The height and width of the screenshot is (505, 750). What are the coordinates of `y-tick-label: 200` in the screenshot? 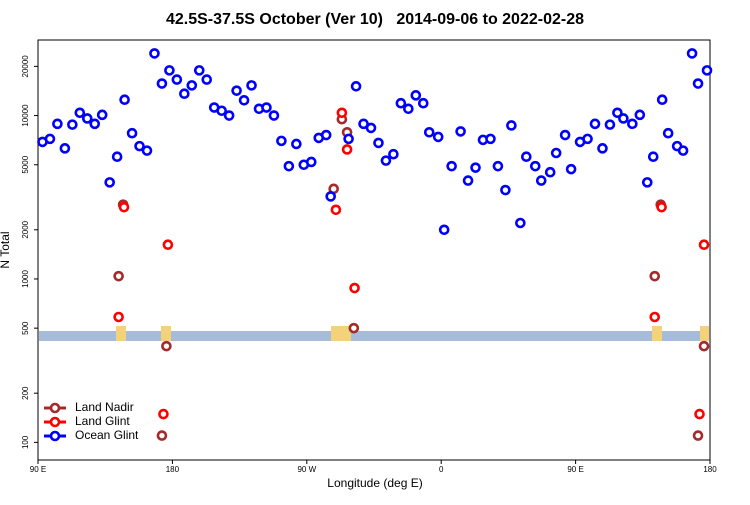 It's located at (25, 393).